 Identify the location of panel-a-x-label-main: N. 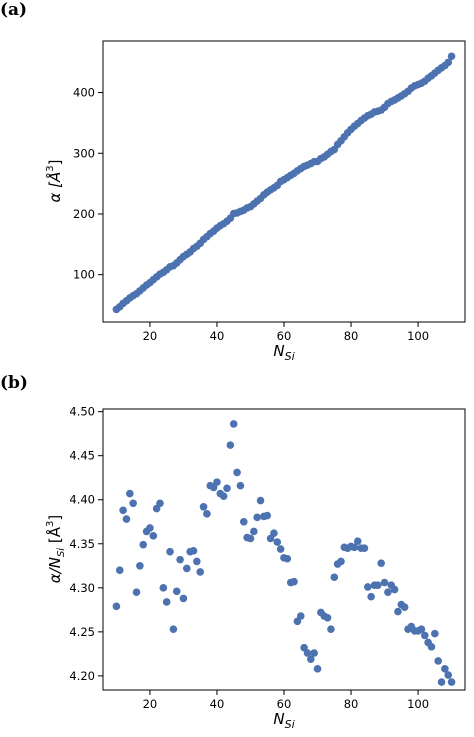
(278, 351).